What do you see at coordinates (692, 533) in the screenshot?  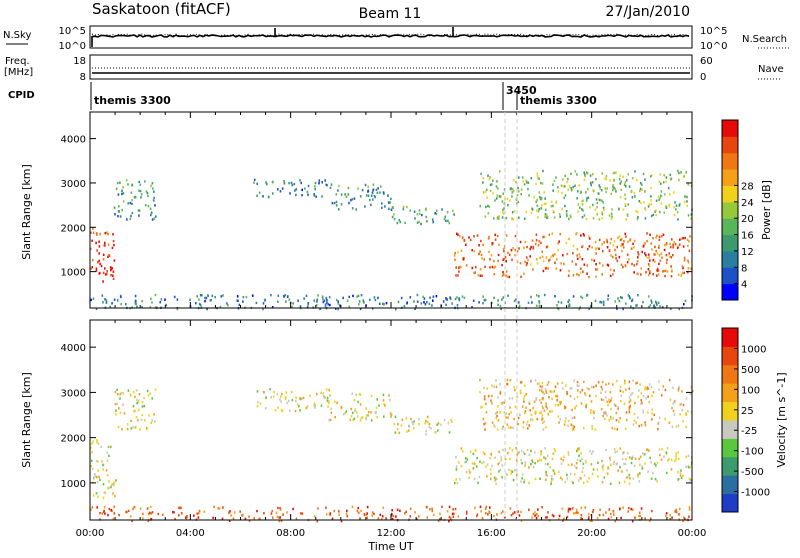 I see `velocity-x-tick-label-6: 00:00` at bounding box center [692, 533].